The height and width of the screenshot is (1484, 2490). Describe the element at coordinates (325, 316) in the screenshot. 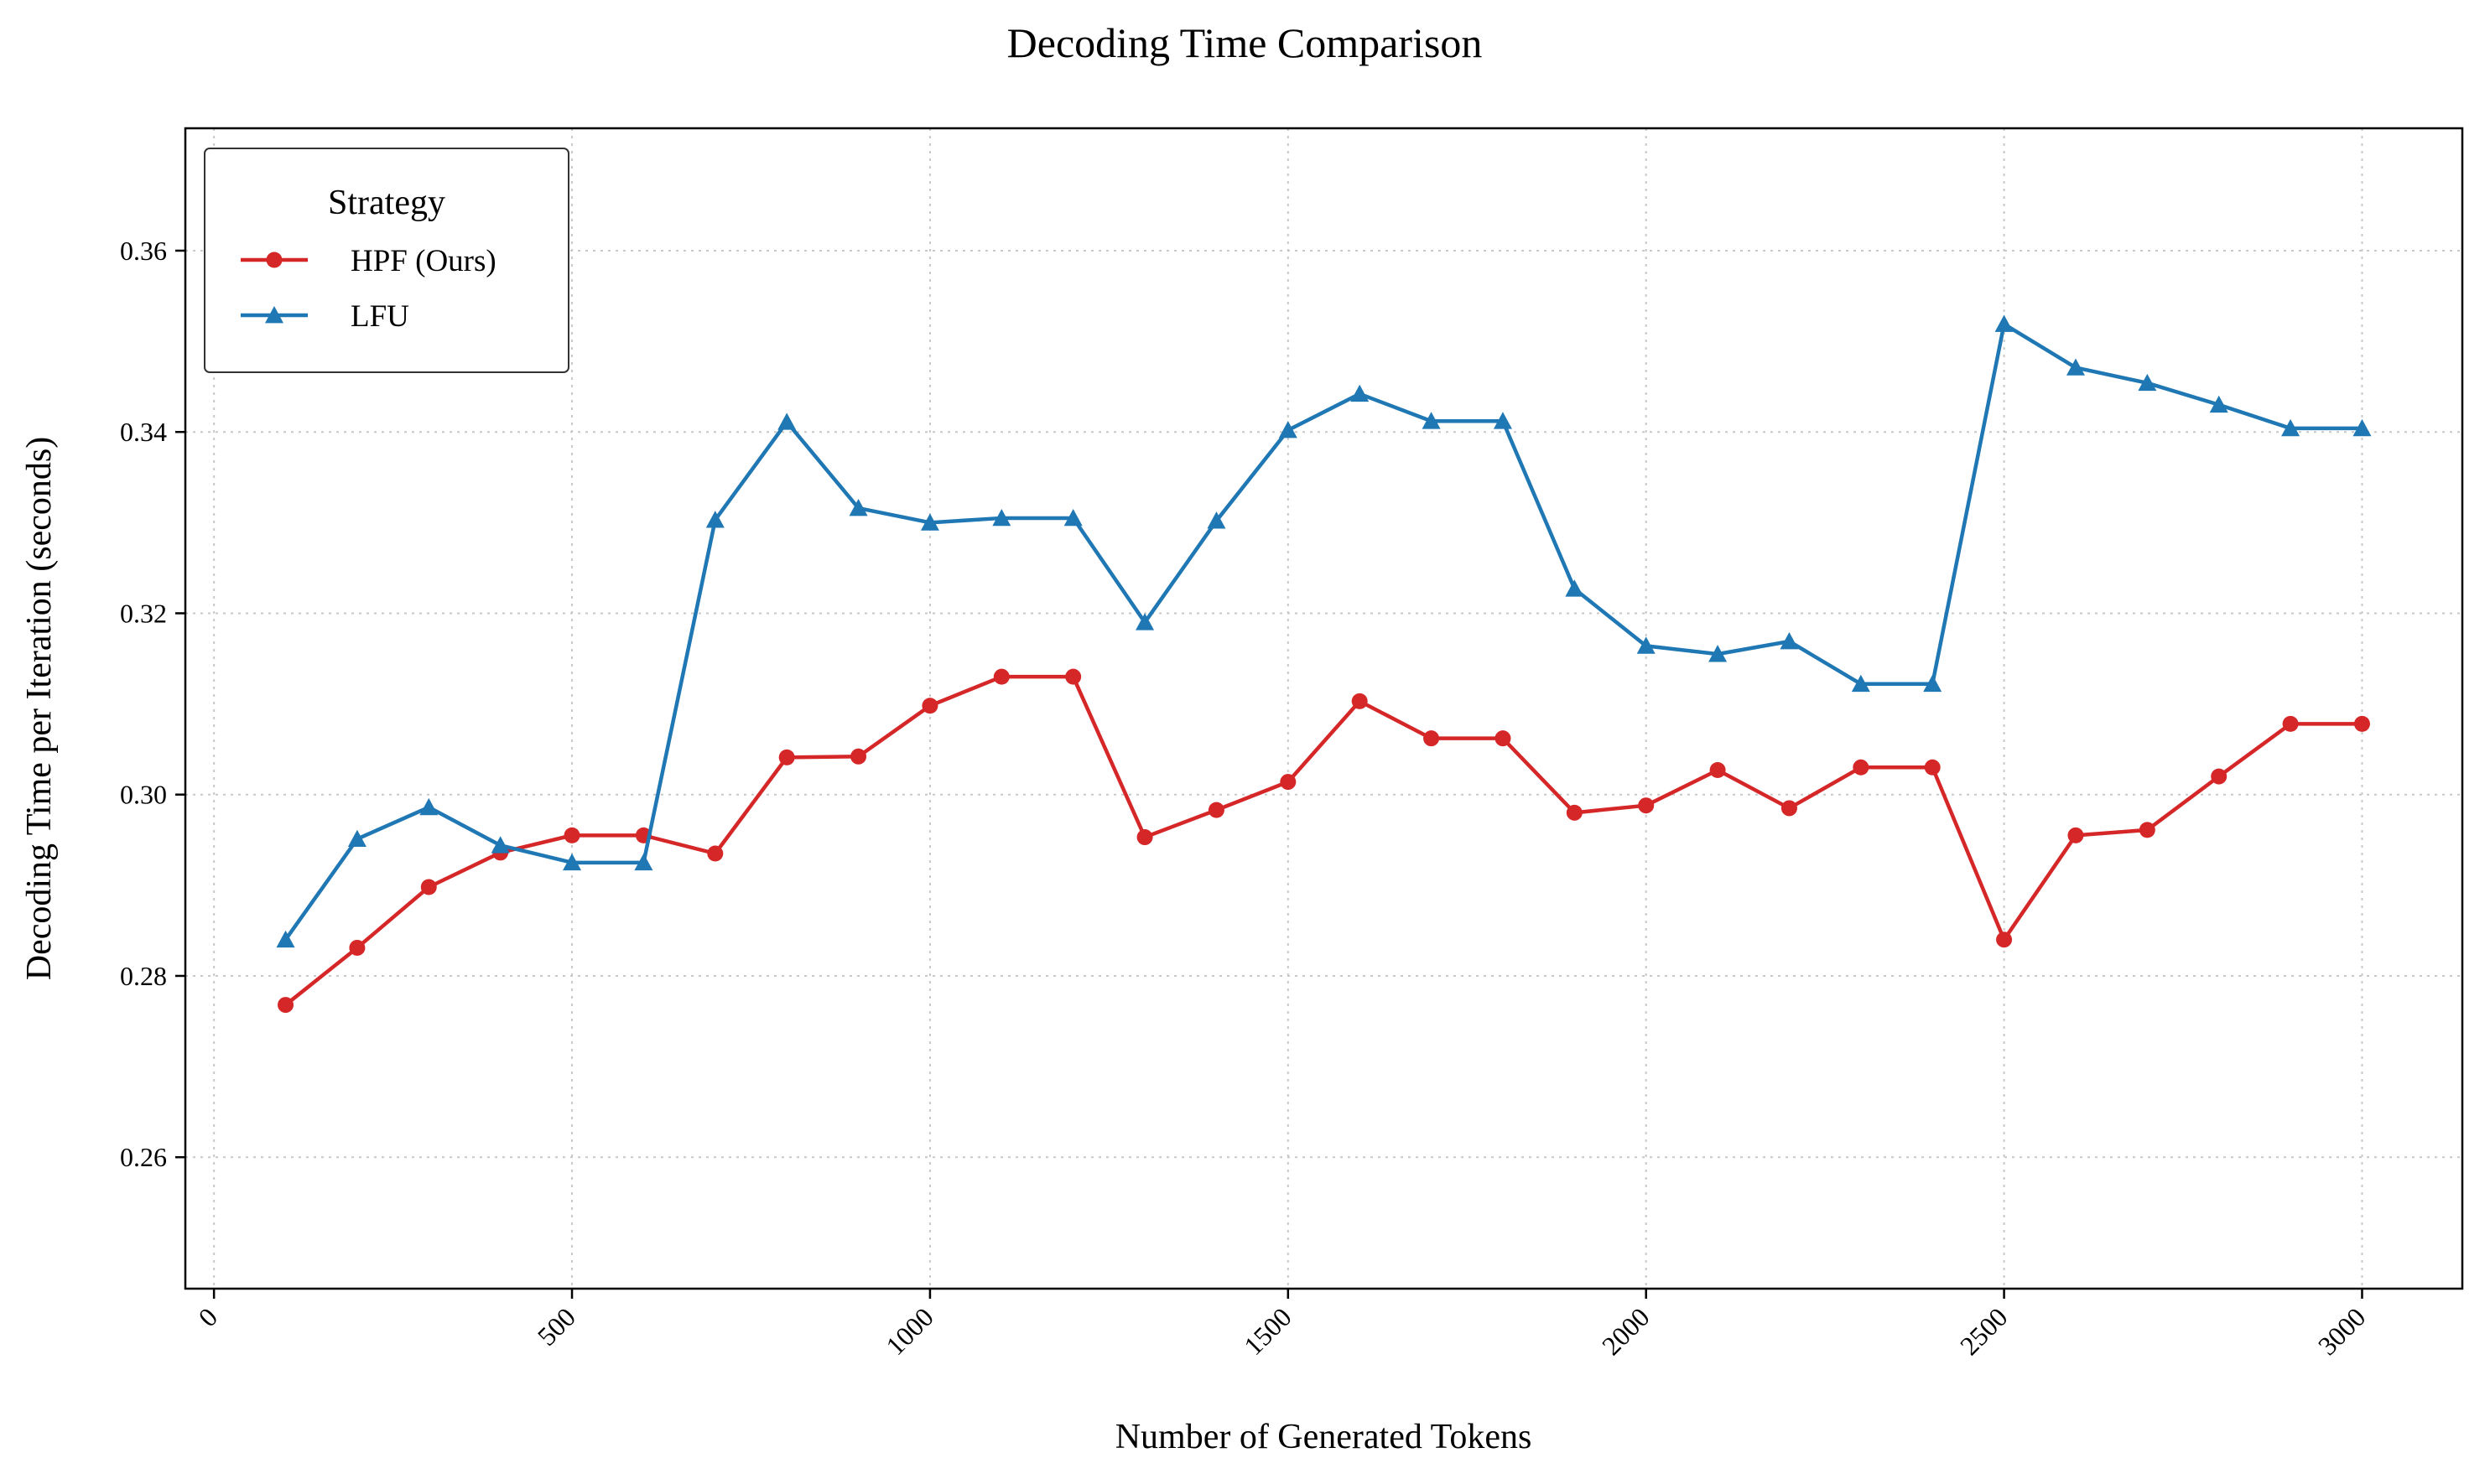

I see `legend-entry-lfu: LFU` at that location.